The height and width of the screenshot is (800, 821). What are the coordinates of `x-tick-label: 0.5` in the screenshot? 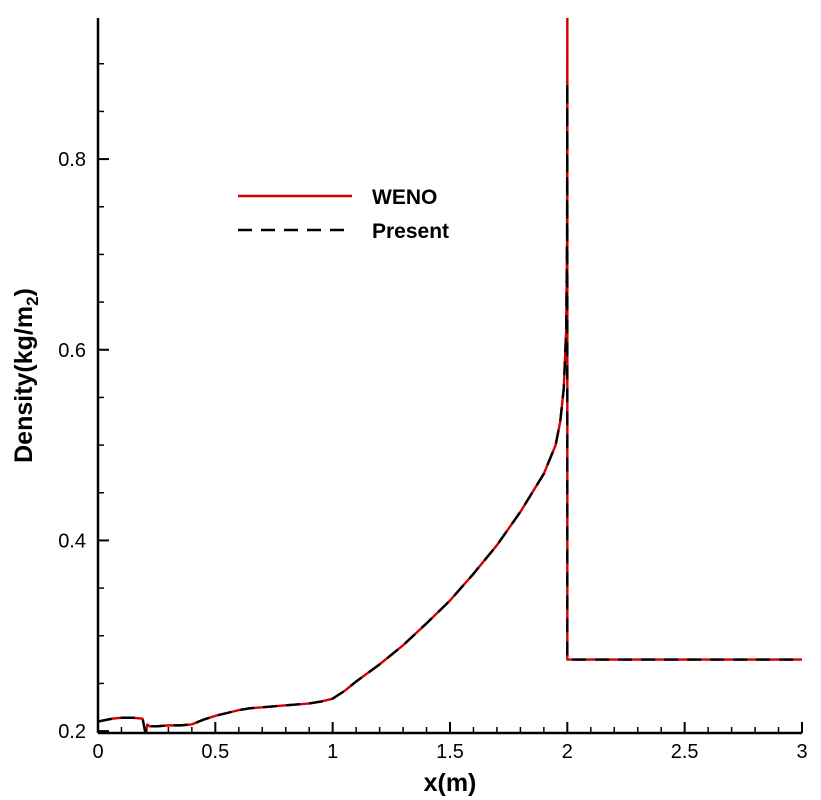 It's located at (215, 752).